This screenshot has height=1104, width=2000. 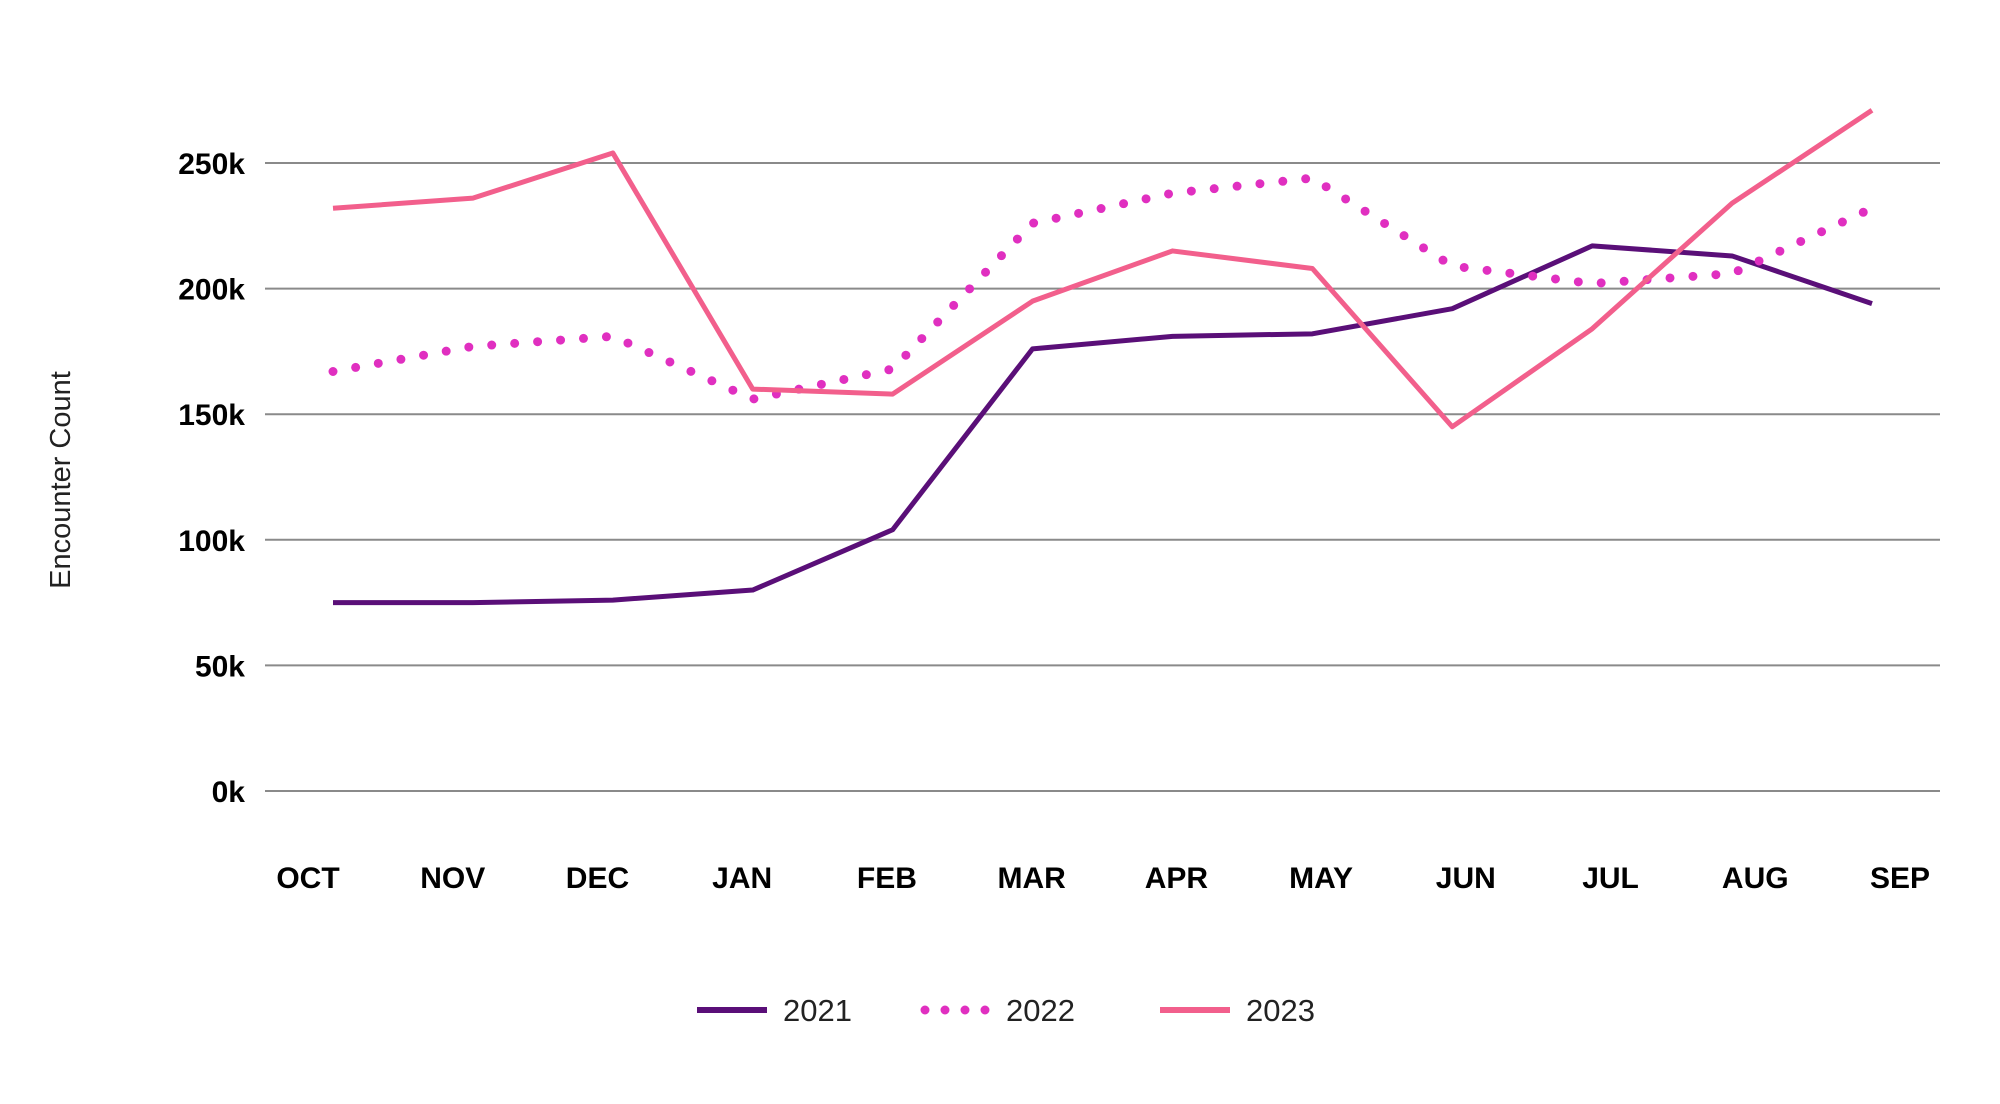 I want to click on x-tick-label: MAR, so click(x=1031, y=878).